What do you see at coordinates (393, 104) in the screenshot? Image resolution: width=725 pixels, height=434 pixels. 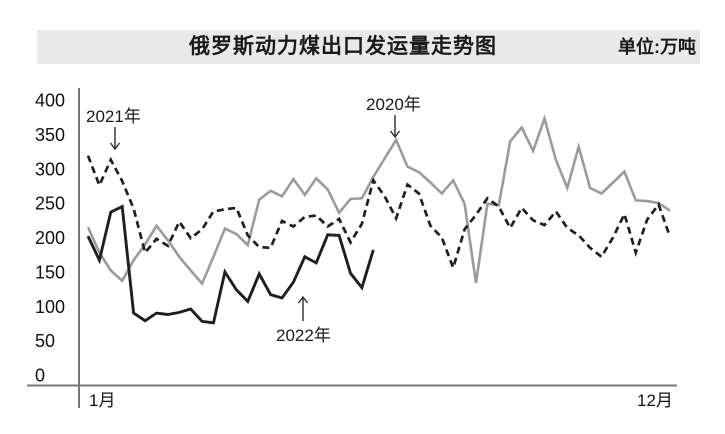 I see `annotation-label-2020: 2020年` at bounding box center [393, 104].